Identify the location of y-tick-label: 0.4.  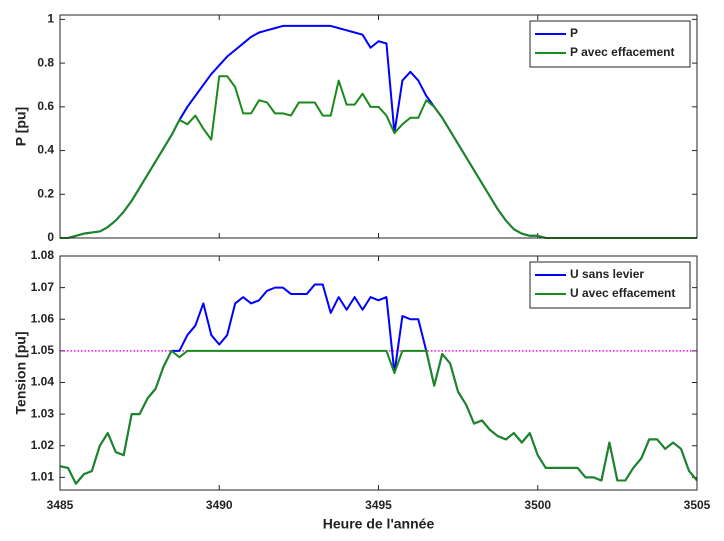
(45, 150).